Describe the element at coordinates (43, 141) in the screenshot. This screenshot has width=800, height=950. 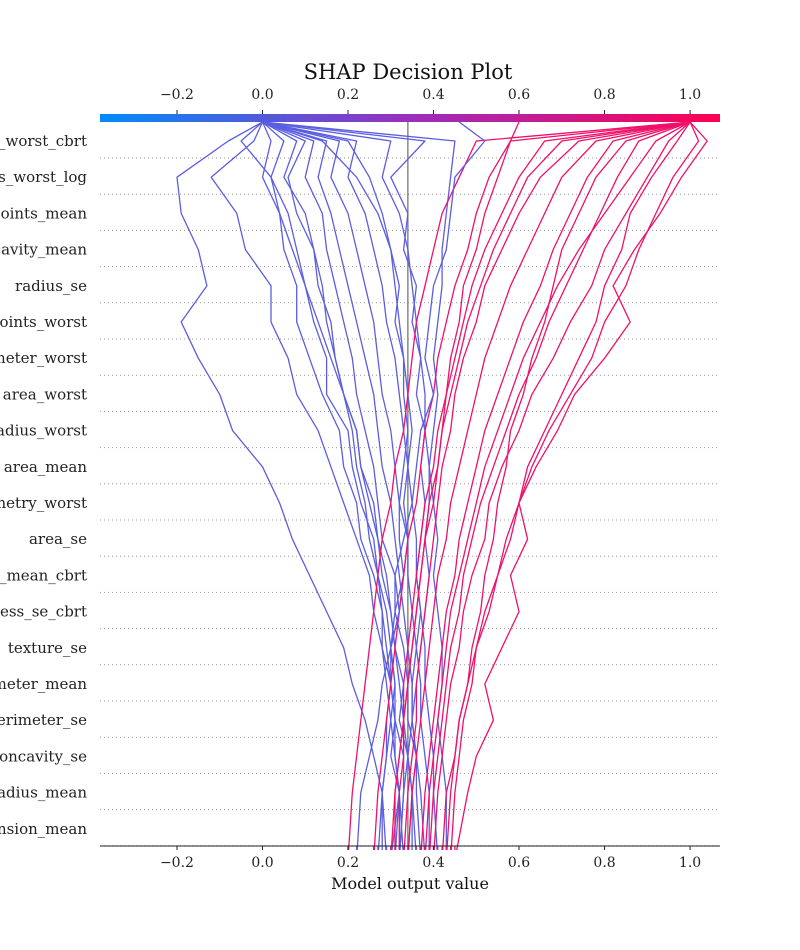
I see `feature-label: e_worst_cbrt` at that location.